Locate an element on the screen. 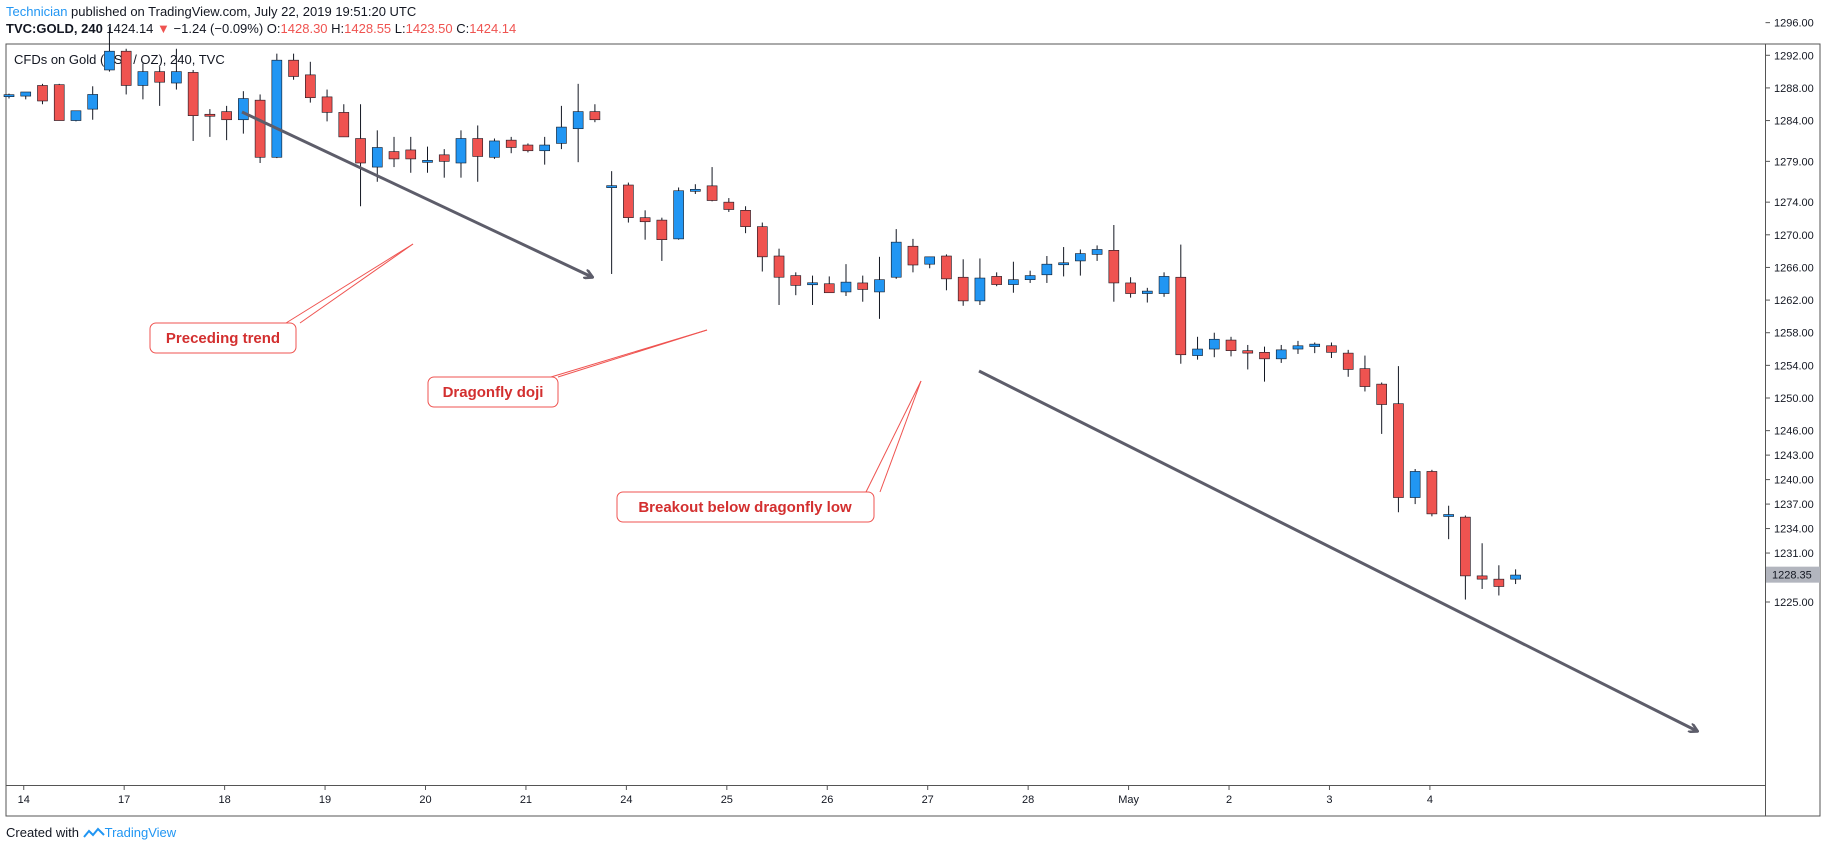 This screenshot has height=849, width=1828. callout-breakout: Breakout below dragonfly low is located at coordinates (769, 451).